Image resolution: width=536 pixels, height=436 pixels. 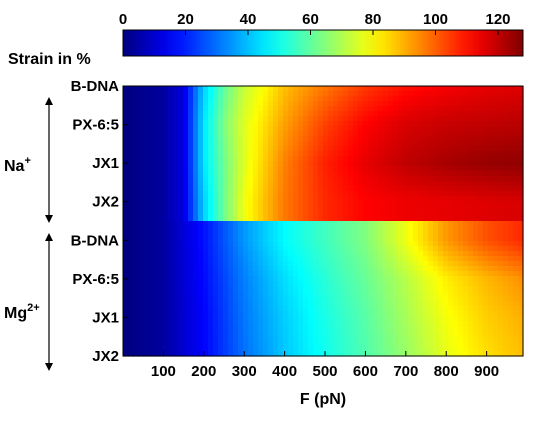 What do you see at coordinates (497, 19) in the screenshot?
I see `colorbar-tick-label: 120` at bounding box center [497, 19].